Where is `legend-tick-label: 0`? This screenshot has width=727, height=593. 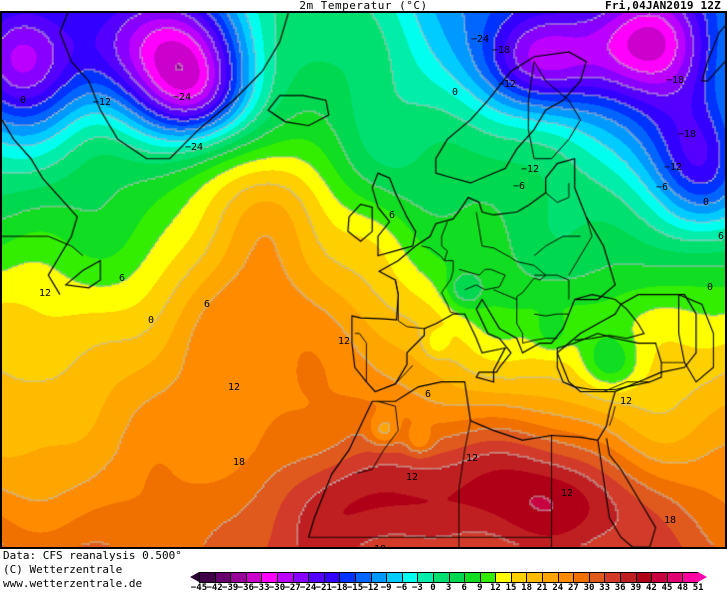
legend-tick-label: 0 is located at coordinates (433, 588).